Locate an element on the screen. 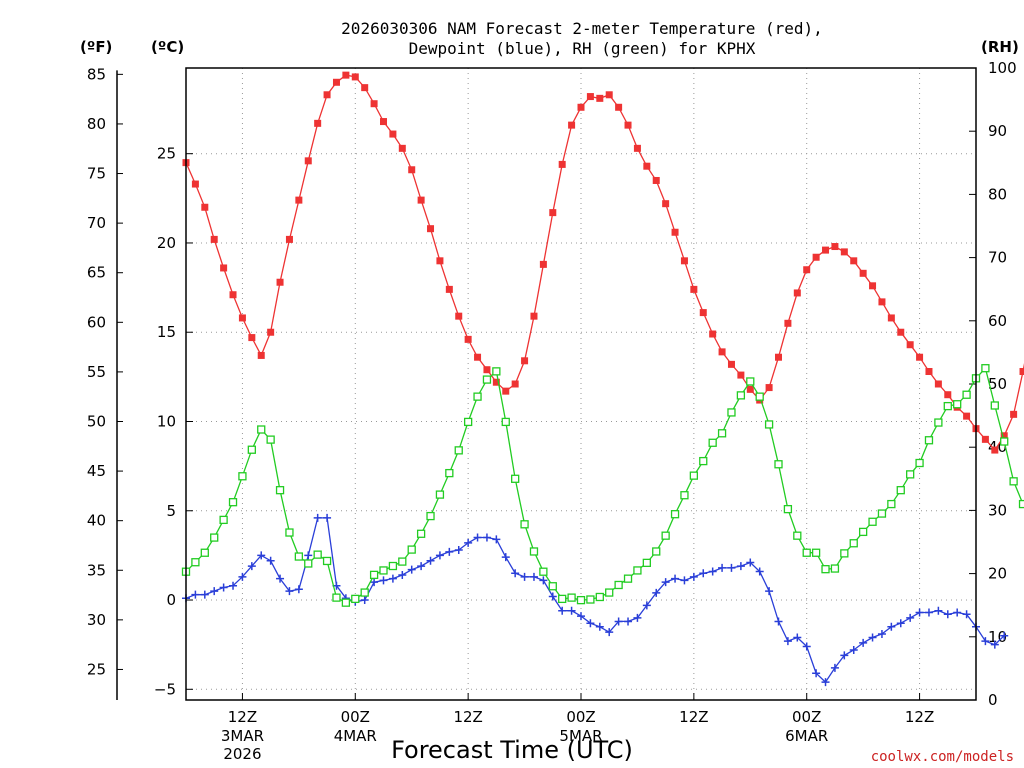 The width and height of the screenshot is (1024, 768). rh-tick-label: 80 is located at coordinates (997, 194).